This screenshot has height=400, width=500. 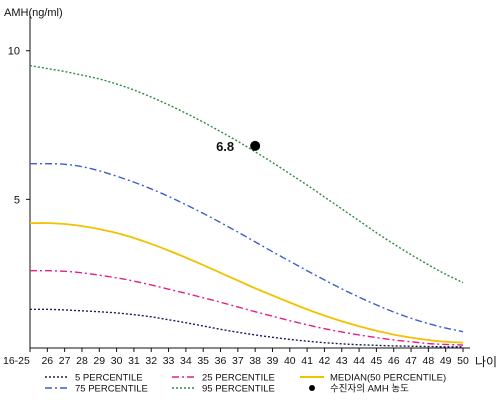 What do you see at coordinates (203, 361) in the screenshot?
I see `x-tick-label: 35` at bounding box center [203, 361].